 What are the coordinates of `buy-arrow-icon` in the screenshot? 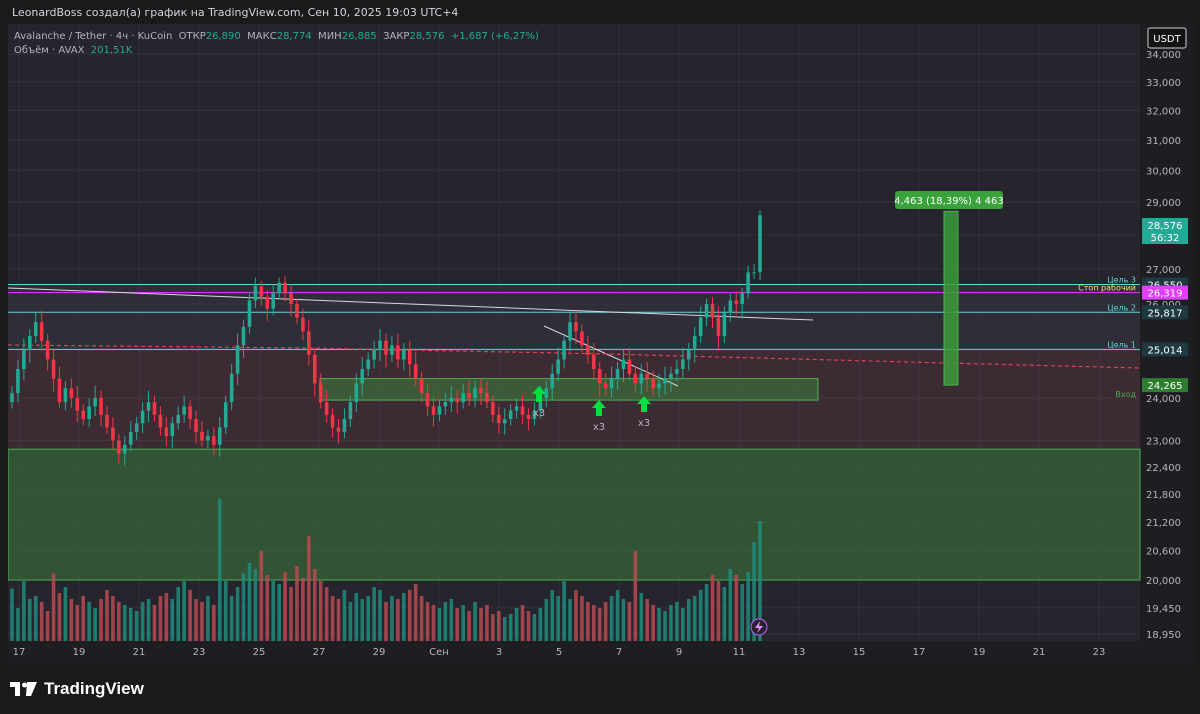 It's located at (644, 404).